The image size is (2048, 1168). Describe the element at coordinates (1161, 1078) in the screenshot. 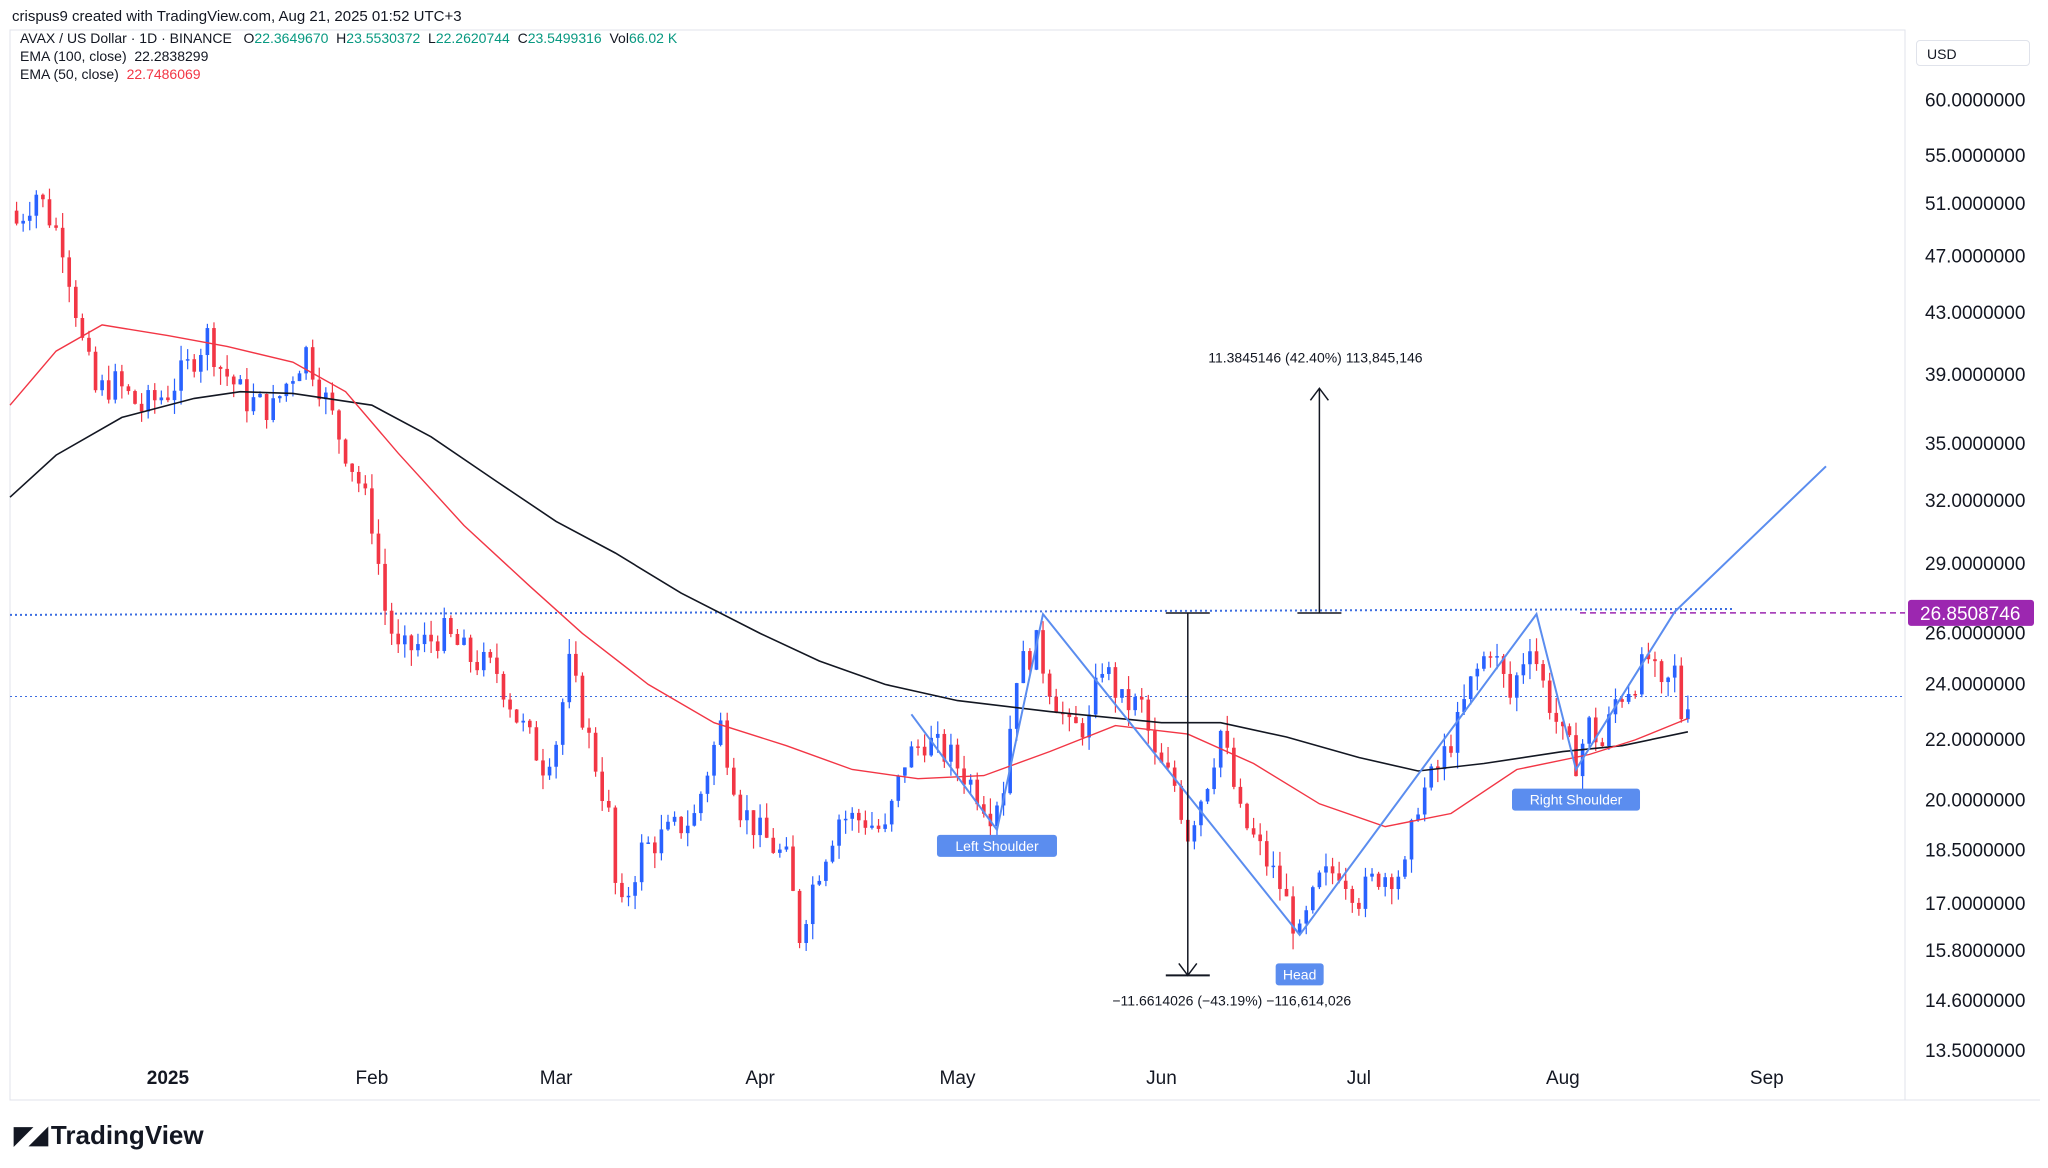

I see `x-tick-label: Jun` at that location.